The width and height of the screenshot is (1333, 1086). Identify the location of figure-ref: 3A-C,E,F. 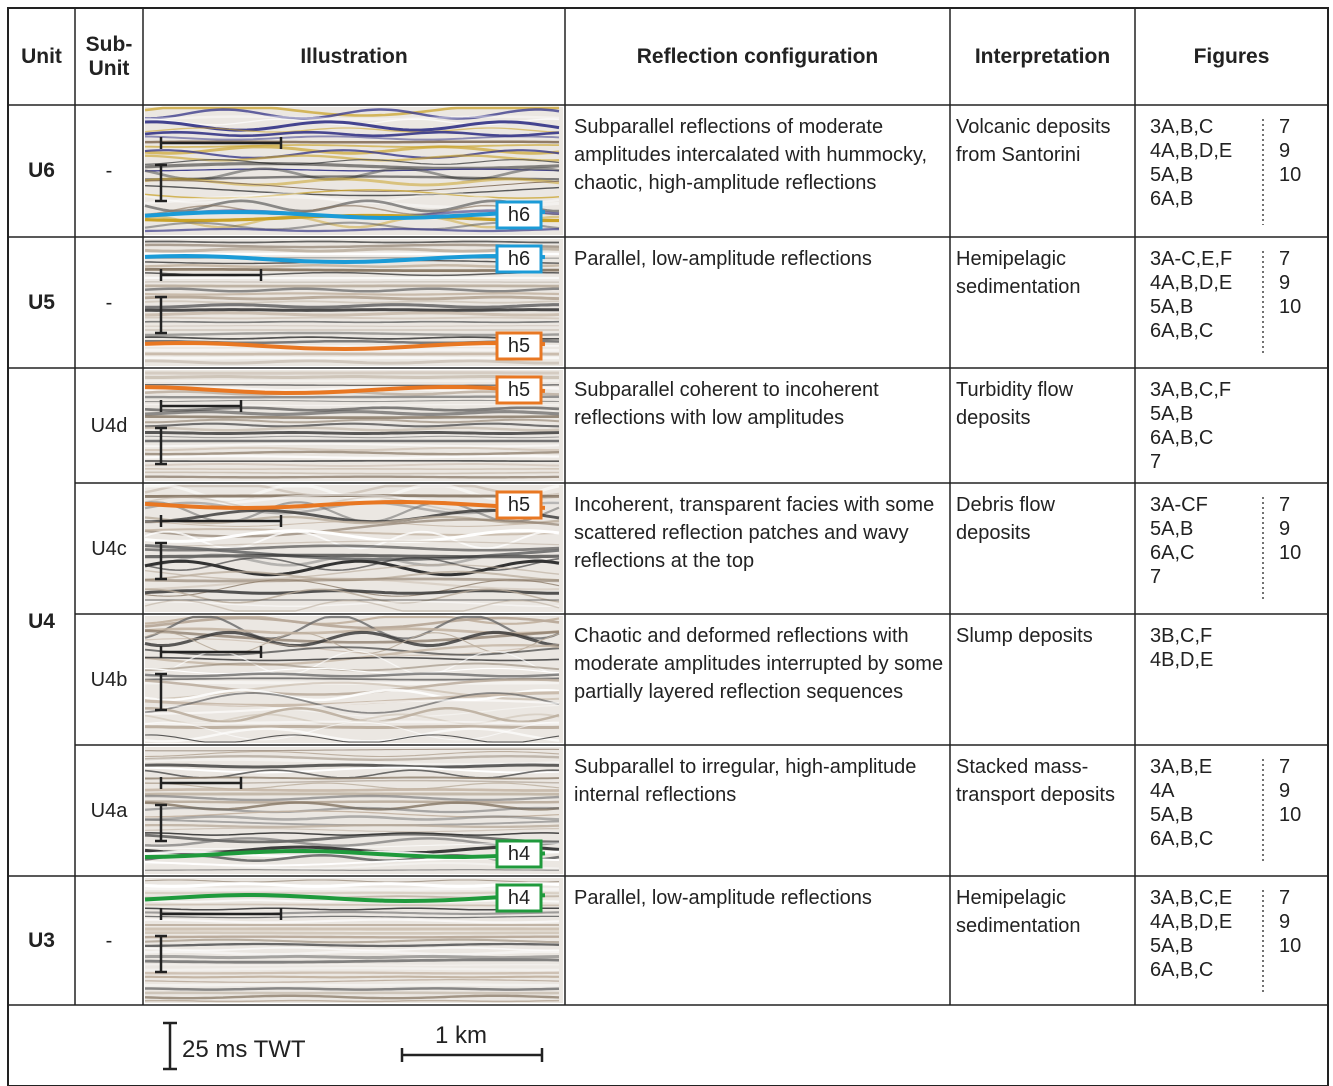
(1191, 259).